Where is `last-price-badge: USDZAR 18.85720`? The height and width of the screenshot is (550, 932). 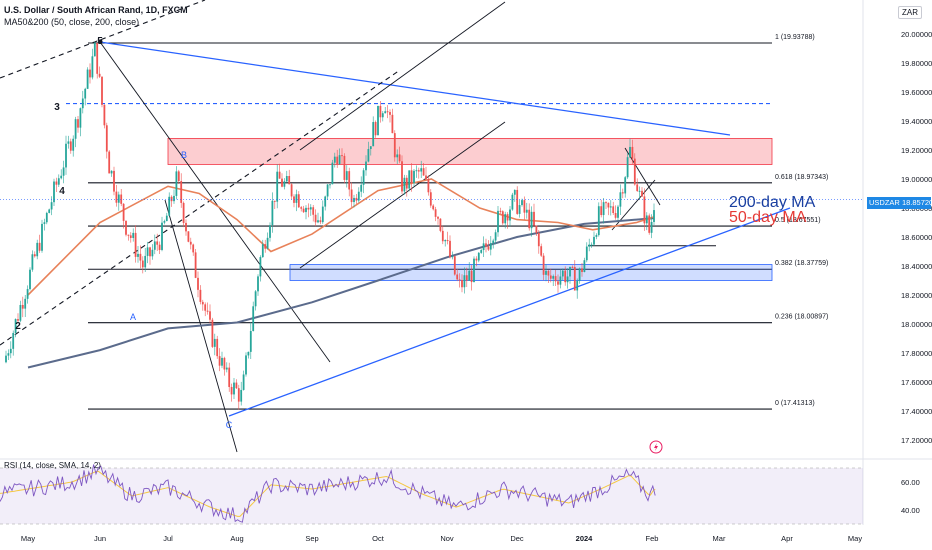 last-price-badge: USDZAR 18.85720 is located at coordinates (899, 203).